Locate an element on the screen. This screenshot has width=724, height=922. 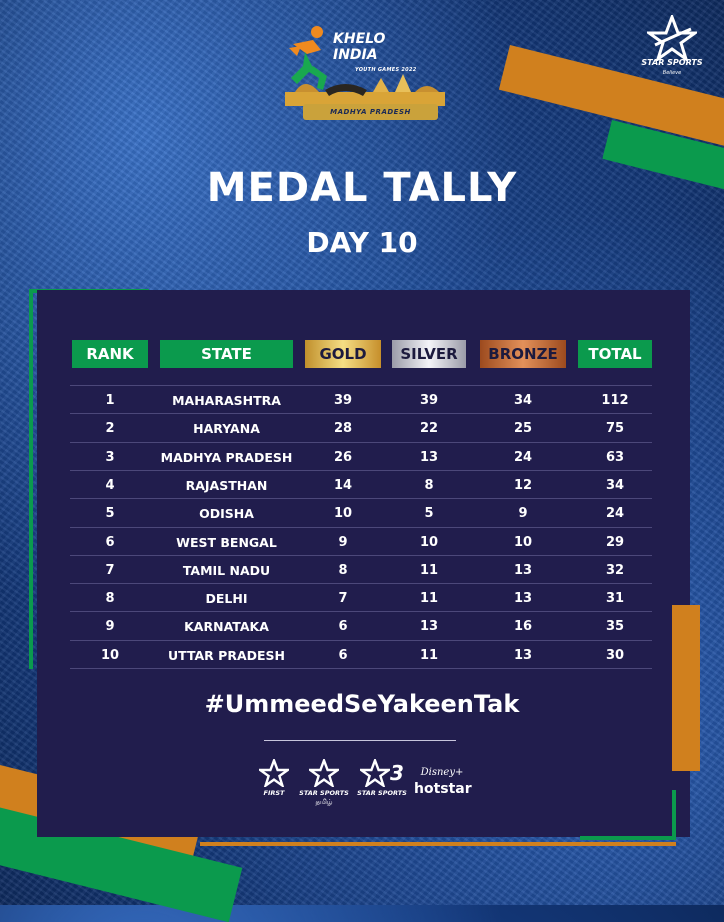
hashtag: #UmmeedSeYakeenTak is located at coordinates (362, 704).